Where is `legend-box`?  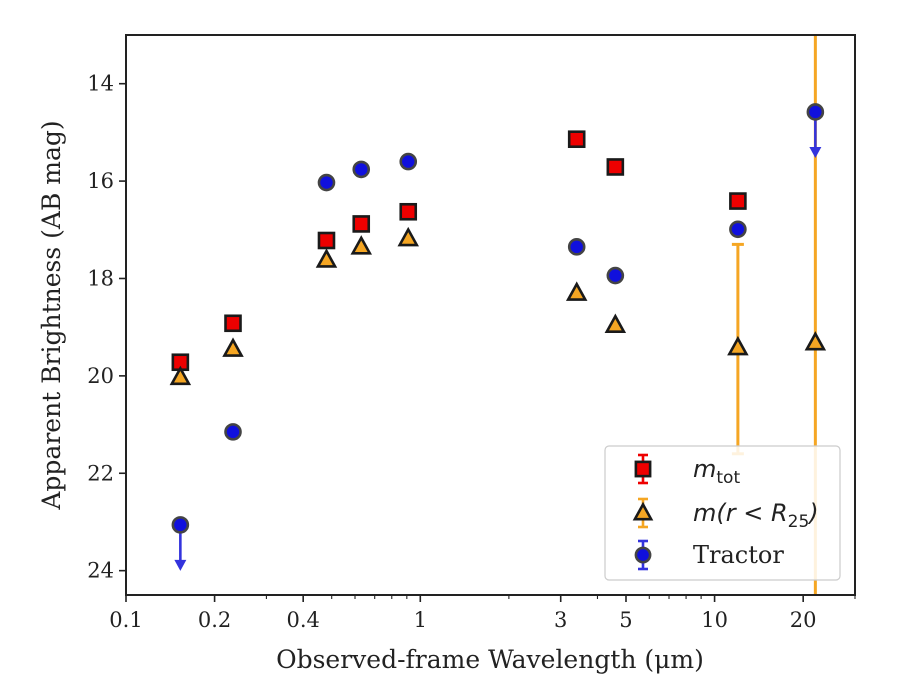
legend-box is located at coordinates (722, 513).